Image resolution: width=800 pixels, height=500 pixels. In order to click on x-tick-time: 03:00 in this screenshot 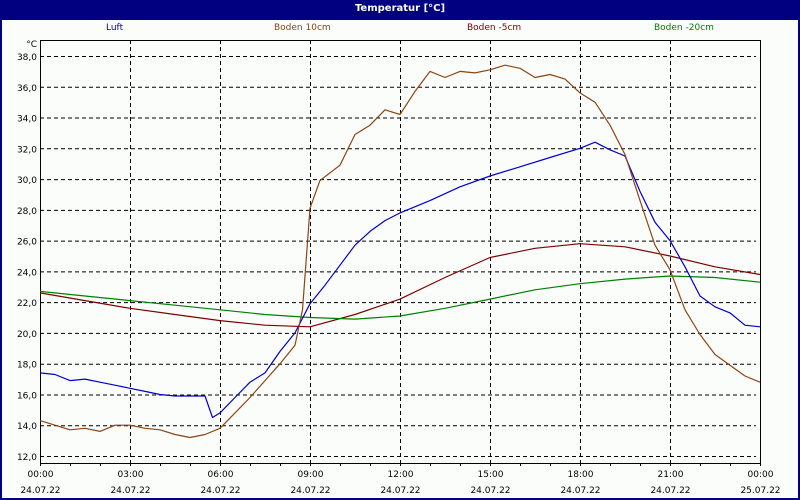, I will do `click(131, 475)`.